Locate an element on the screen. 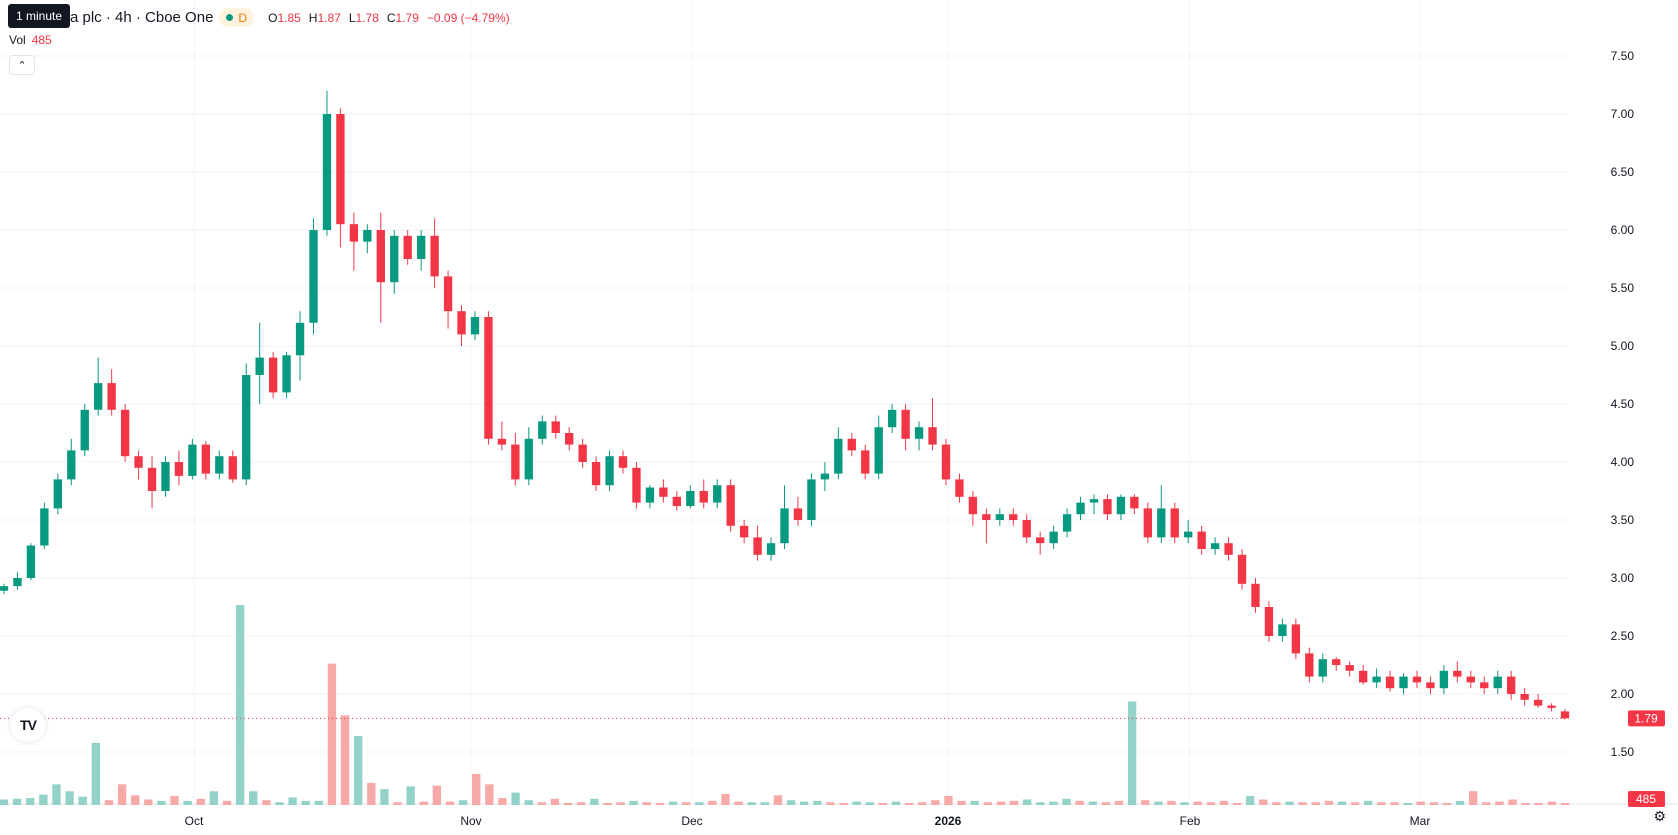 The image size is (1678, 835). price-tick-label: 6.00 is located at coordinates (1623, 230).